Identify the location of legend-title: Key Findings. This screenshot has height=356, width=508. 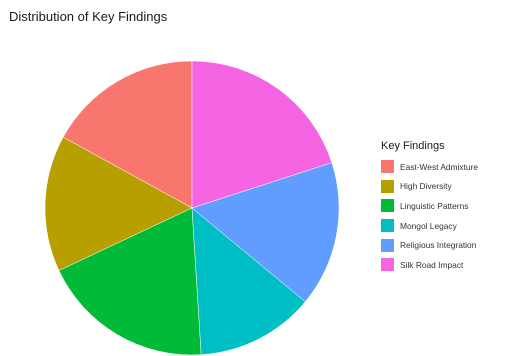
(413, 146).